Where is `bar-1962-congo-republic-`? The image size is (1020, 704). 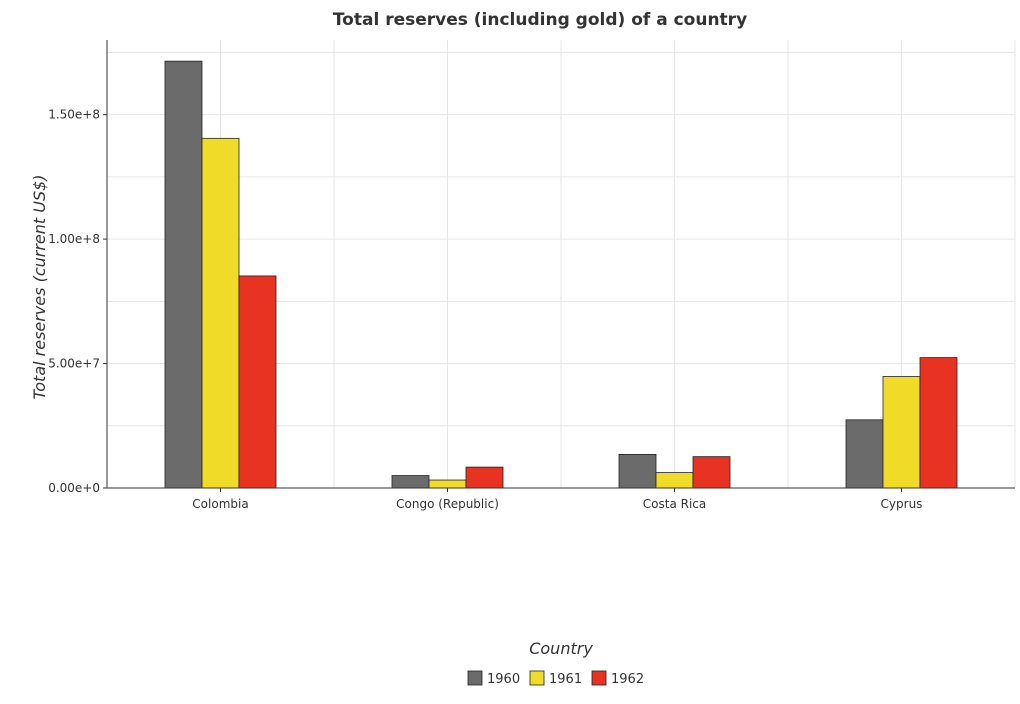
bar-1962-congo-republic- is located at coordinates (484, 477).